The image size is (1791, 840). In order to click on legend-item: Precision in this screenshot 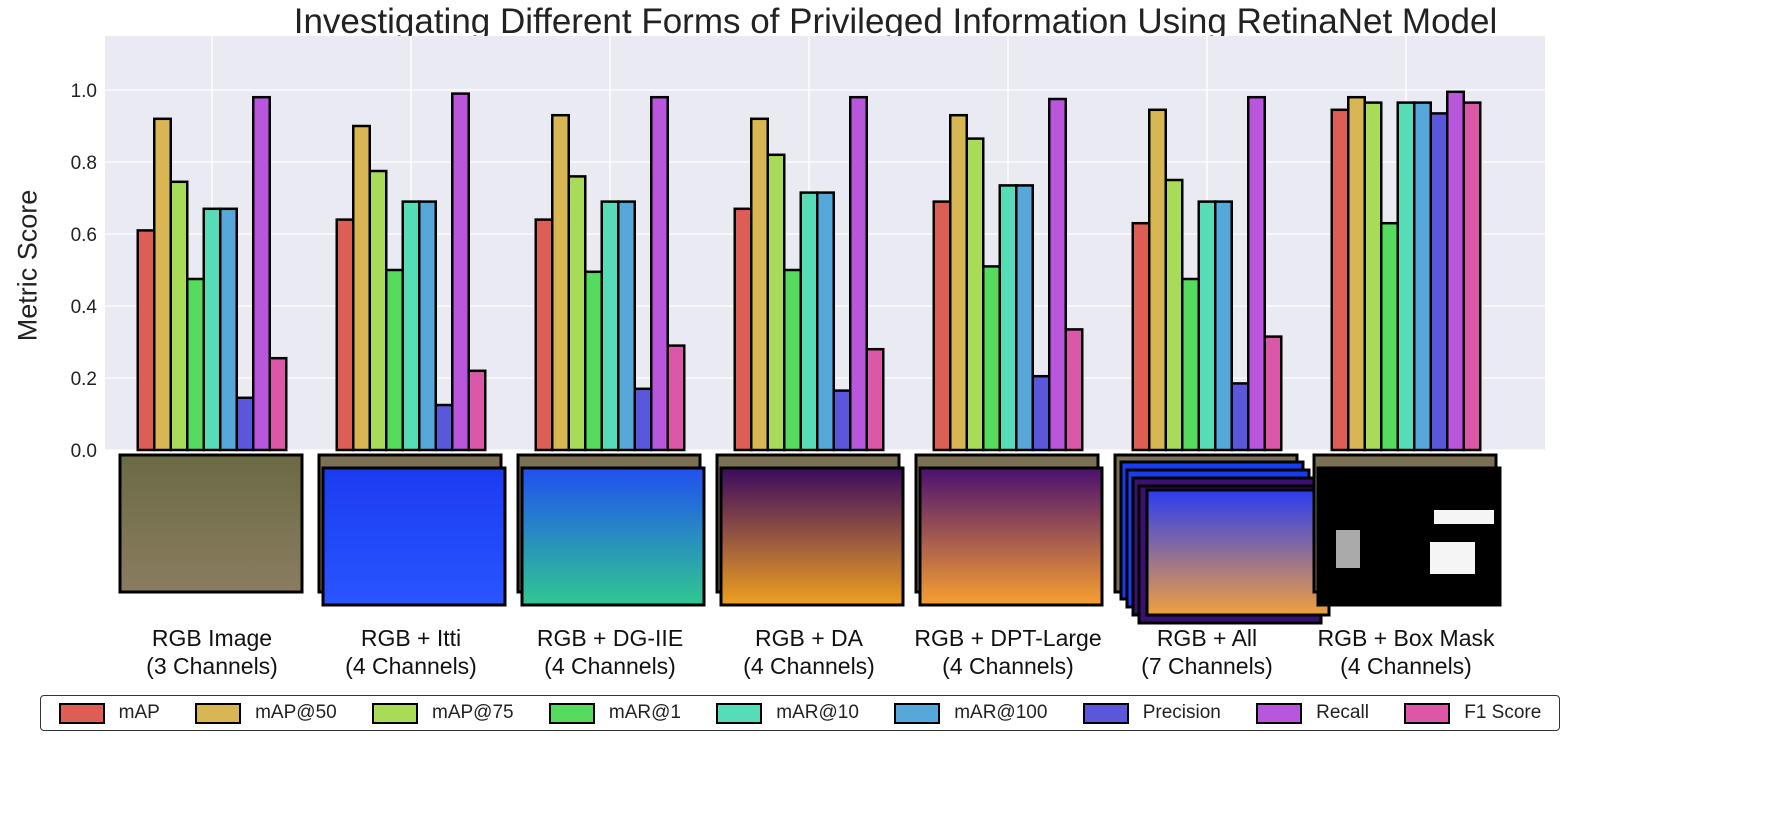, I will do `click(1151, 713)`.